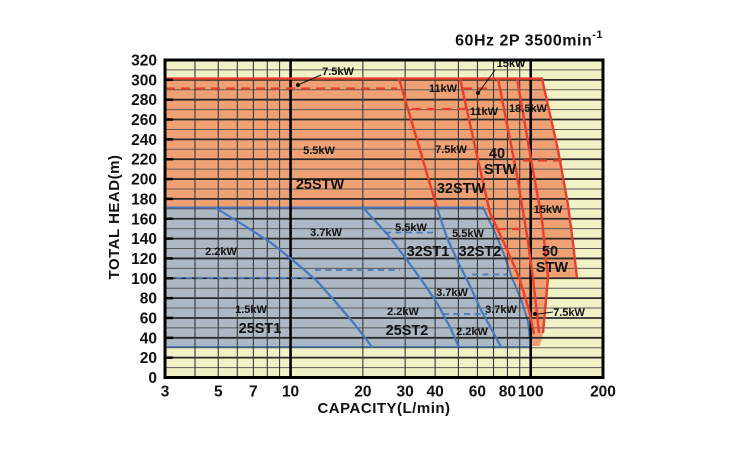 This screenshot has height=457, width=755. Describe the element at coordinates (528, 109) in the screenshot. I see `power-label-18.5kw: 18.5kW` at that location.